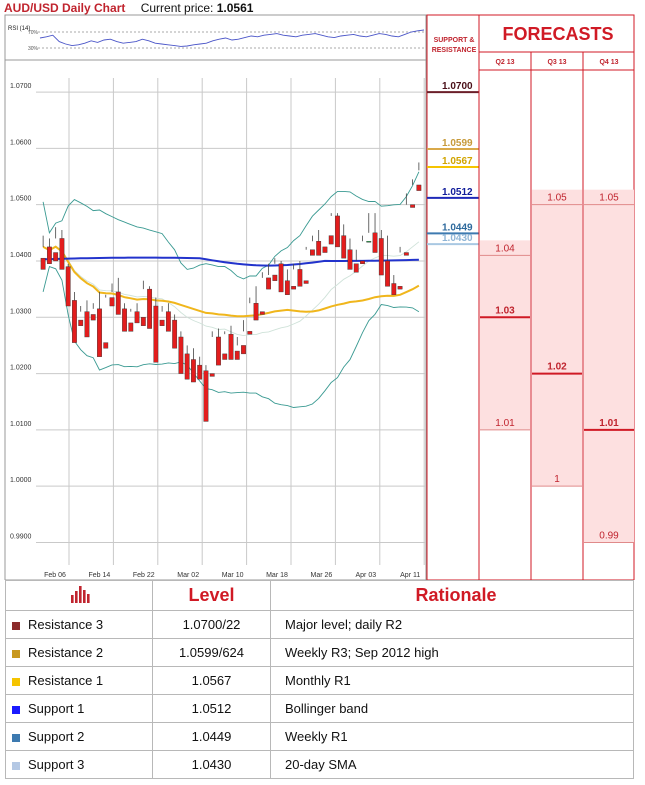  Describe the element at coordinates (235, 8) in the screenshot. I see `current-price: 1.0561` at that location.